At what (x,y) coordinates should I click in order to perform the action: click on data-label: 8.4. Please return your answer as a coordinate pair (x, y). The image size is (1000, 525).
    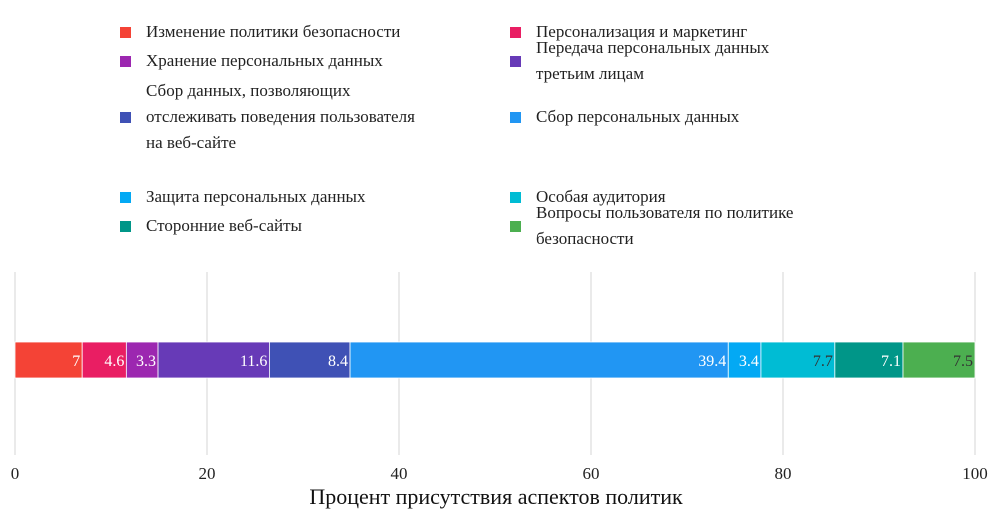
    Looking at the image, I should click on (338, 361).